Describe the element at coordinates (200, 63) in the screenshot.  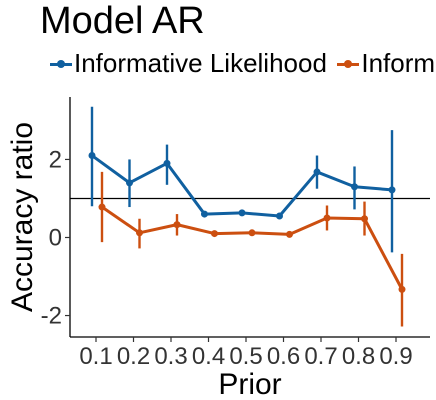
I see `legend-label-likelihood: Informative Likelihood` at that location.